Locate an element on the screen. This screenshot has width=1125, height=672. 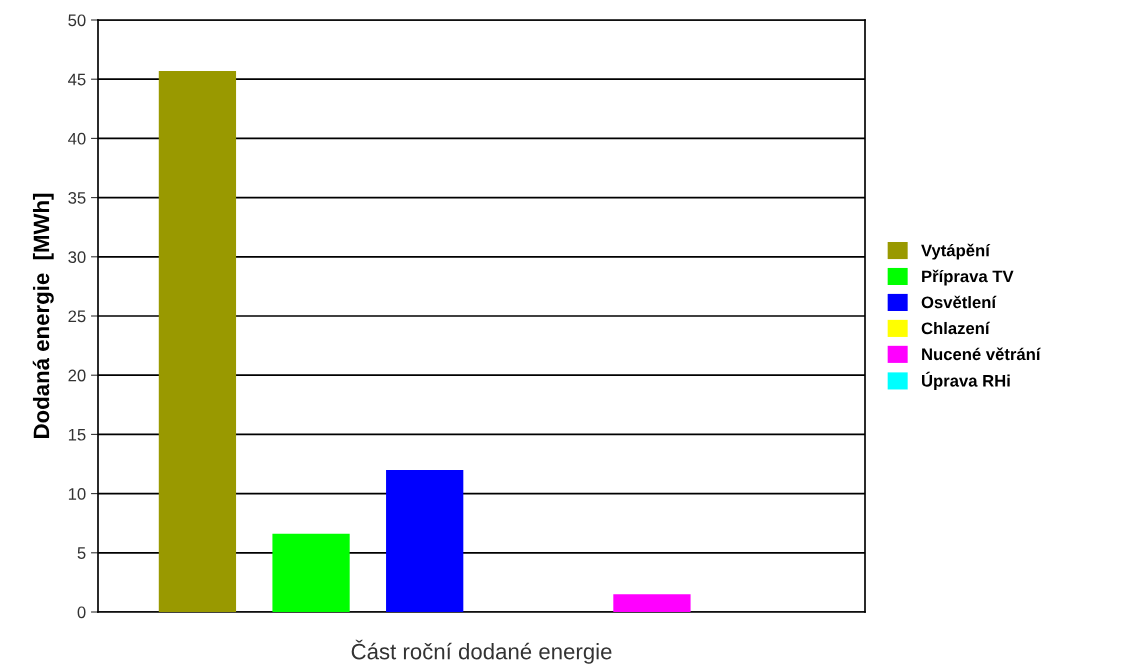
legend-label: Vytápění is located at coordinates (956, 251).